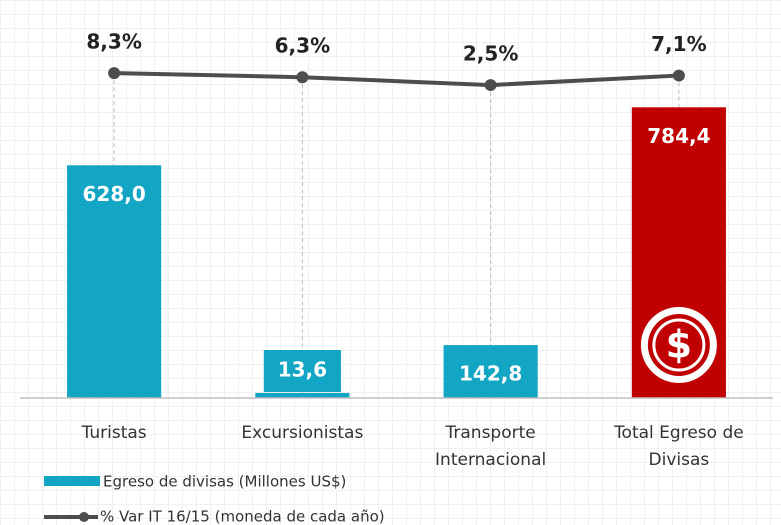 This screenshot has width=781, height=525. Describe the element at coordinates (242, 516) in the screenshot. I see `legend-label: % Var IT 16/15 (moneda de cada año)` at that location.